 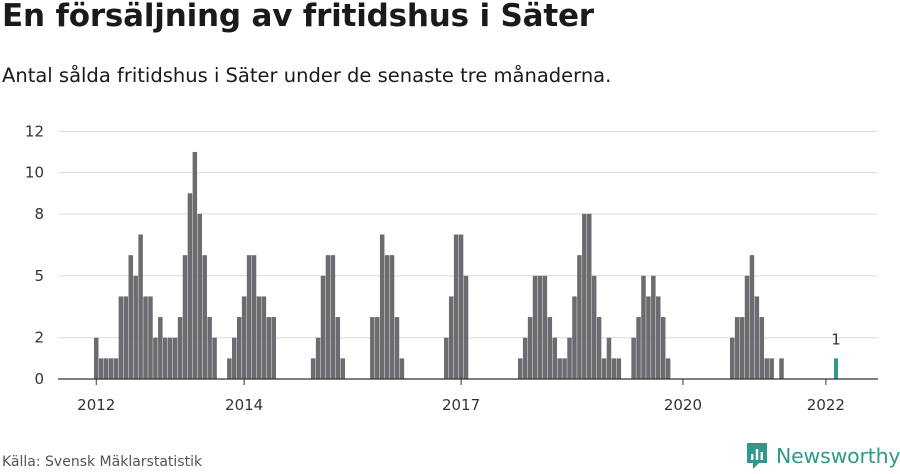 What do you see at coordinates (826, 405) in the screenshot?
I see `x-tick-label: 2022` at bounding box center [826, 405].